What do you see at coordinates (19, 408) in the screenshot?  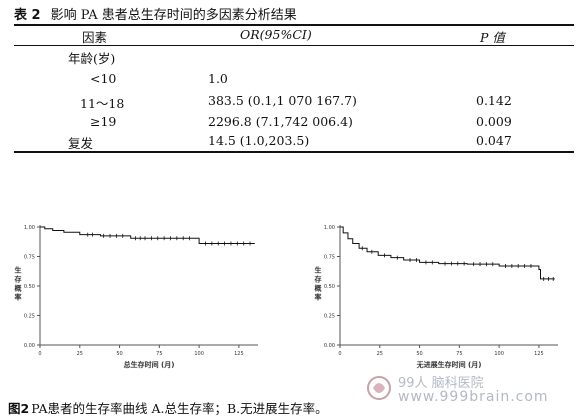 I see `figure-label: 图2` at bounding box center [19, 408].